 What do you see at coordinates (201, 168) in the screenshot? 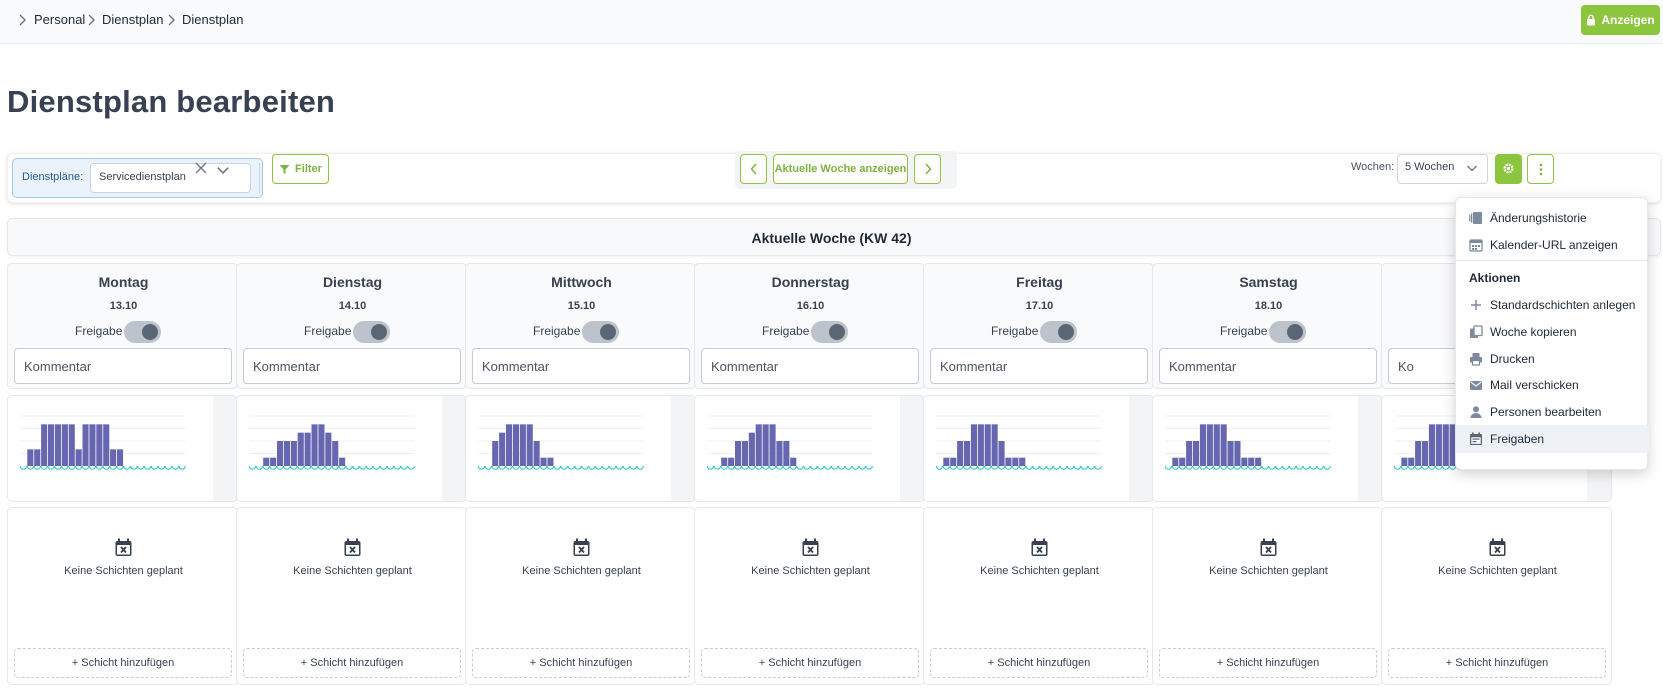
I see `clear-icon` at bounding box center [201, 168].